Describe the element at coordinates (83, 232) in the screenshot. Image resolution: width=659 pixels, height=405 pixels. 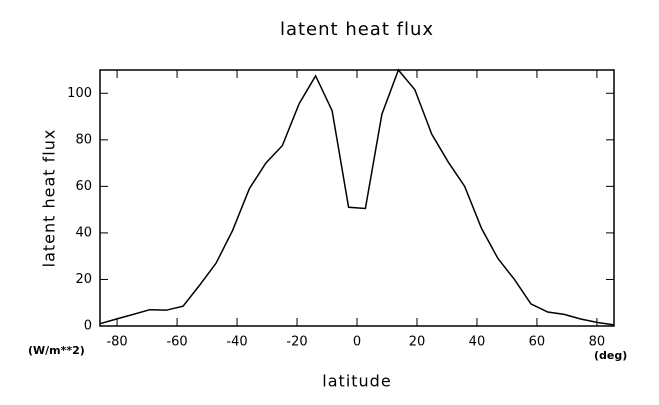
I see `y-tick-label: 40` at that location.